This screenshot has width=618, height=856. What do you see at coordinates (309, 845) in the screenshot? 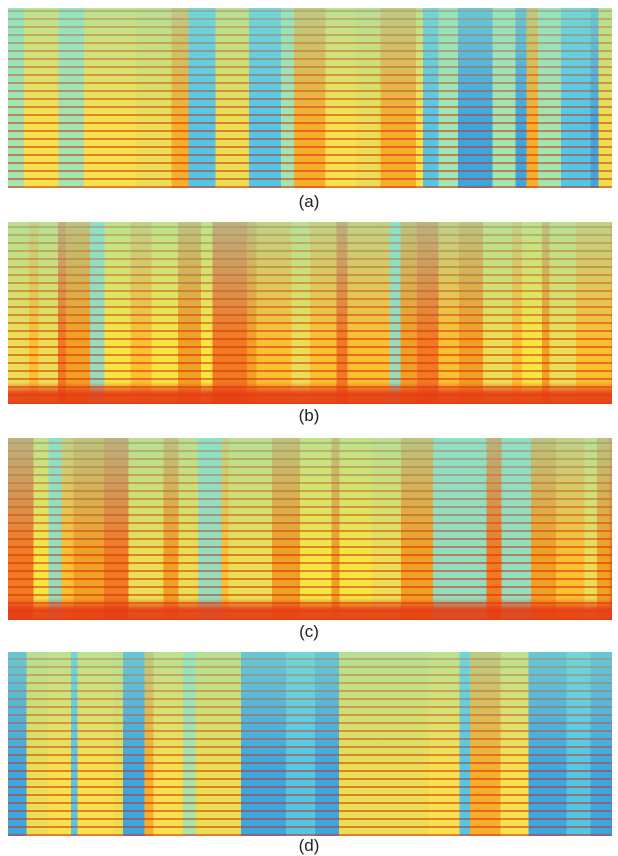
I see `panel-label: (d)` at bounding box center [309, 845].